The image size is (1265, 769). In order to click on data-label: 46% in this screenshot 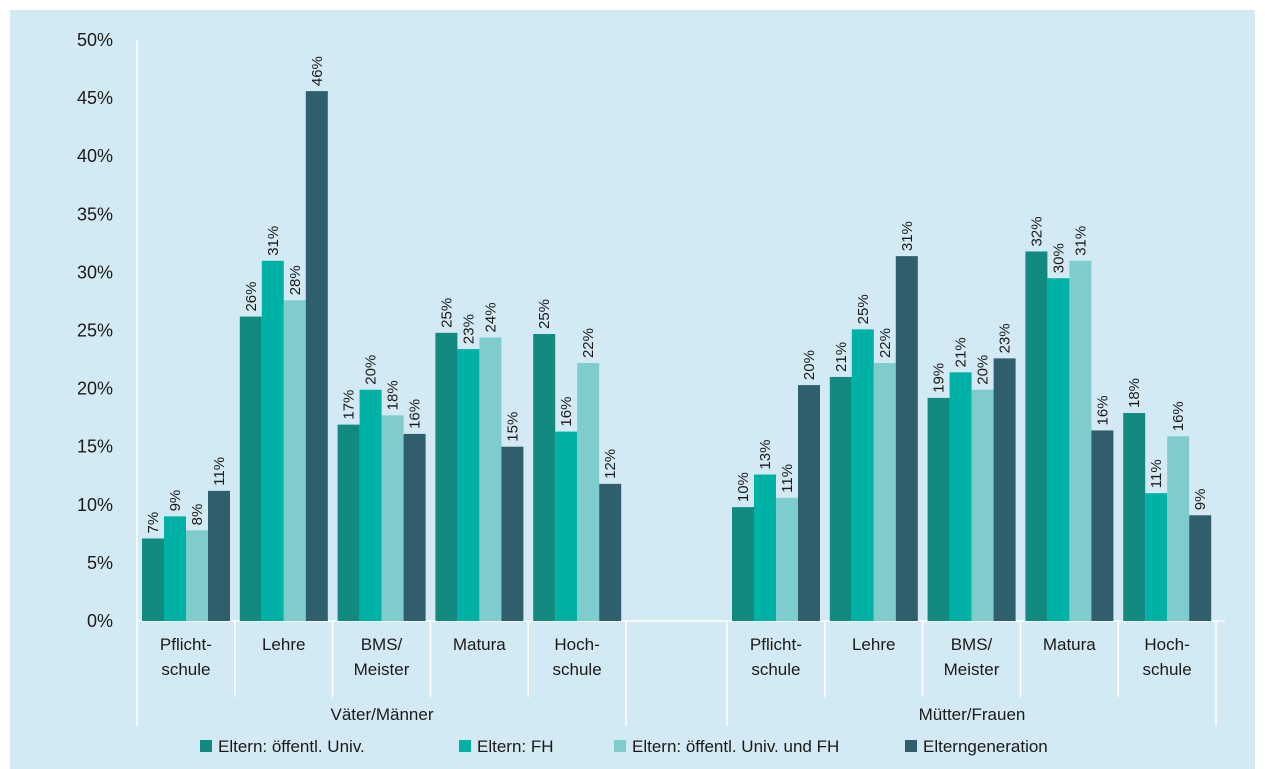, I will do `click(317, 71)`.